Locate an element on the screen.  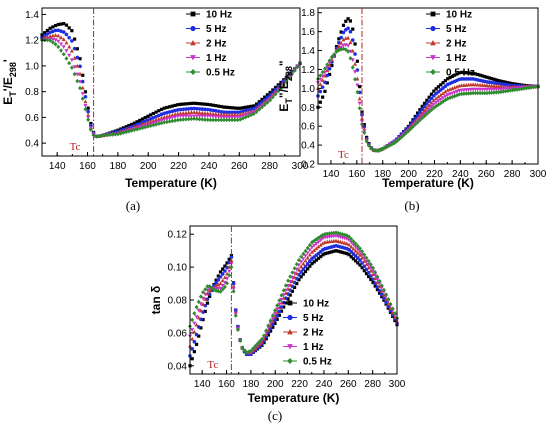
x-tick-label: 220 is located at coordinates (434, 174).